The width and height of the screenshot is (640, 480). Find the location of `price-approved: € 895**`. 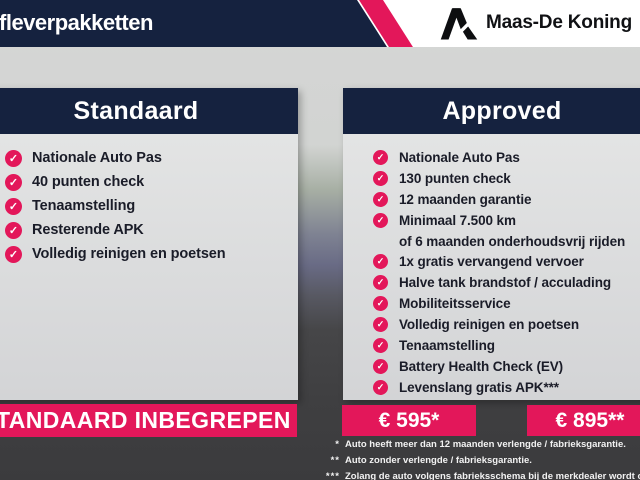

price-approved: € 895** is located at coordinates (583, 420).